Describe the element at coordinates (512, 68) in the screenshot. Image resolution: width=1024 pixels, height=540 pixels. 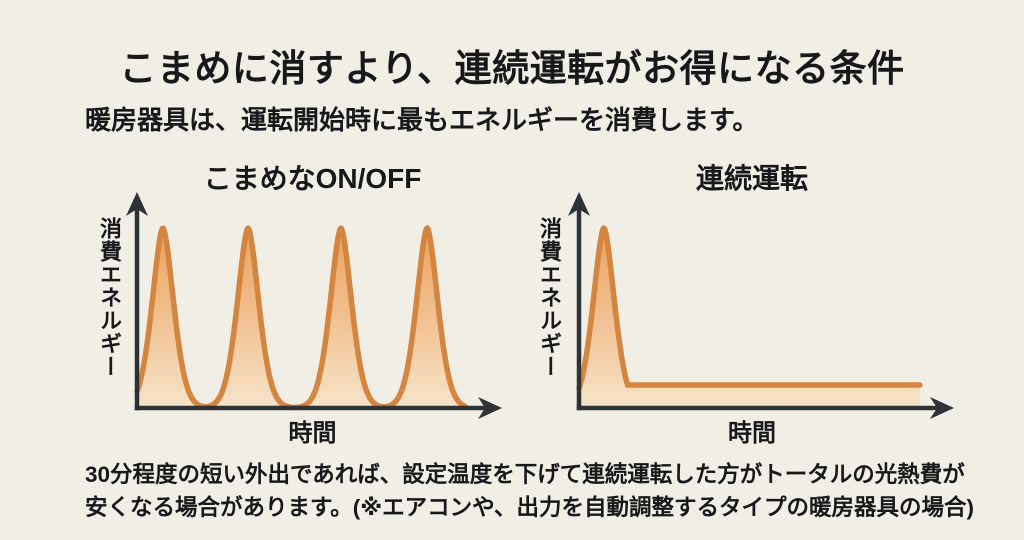
I see `page-title: こまめに消すより、連続運転がお得になる条件` at that location.